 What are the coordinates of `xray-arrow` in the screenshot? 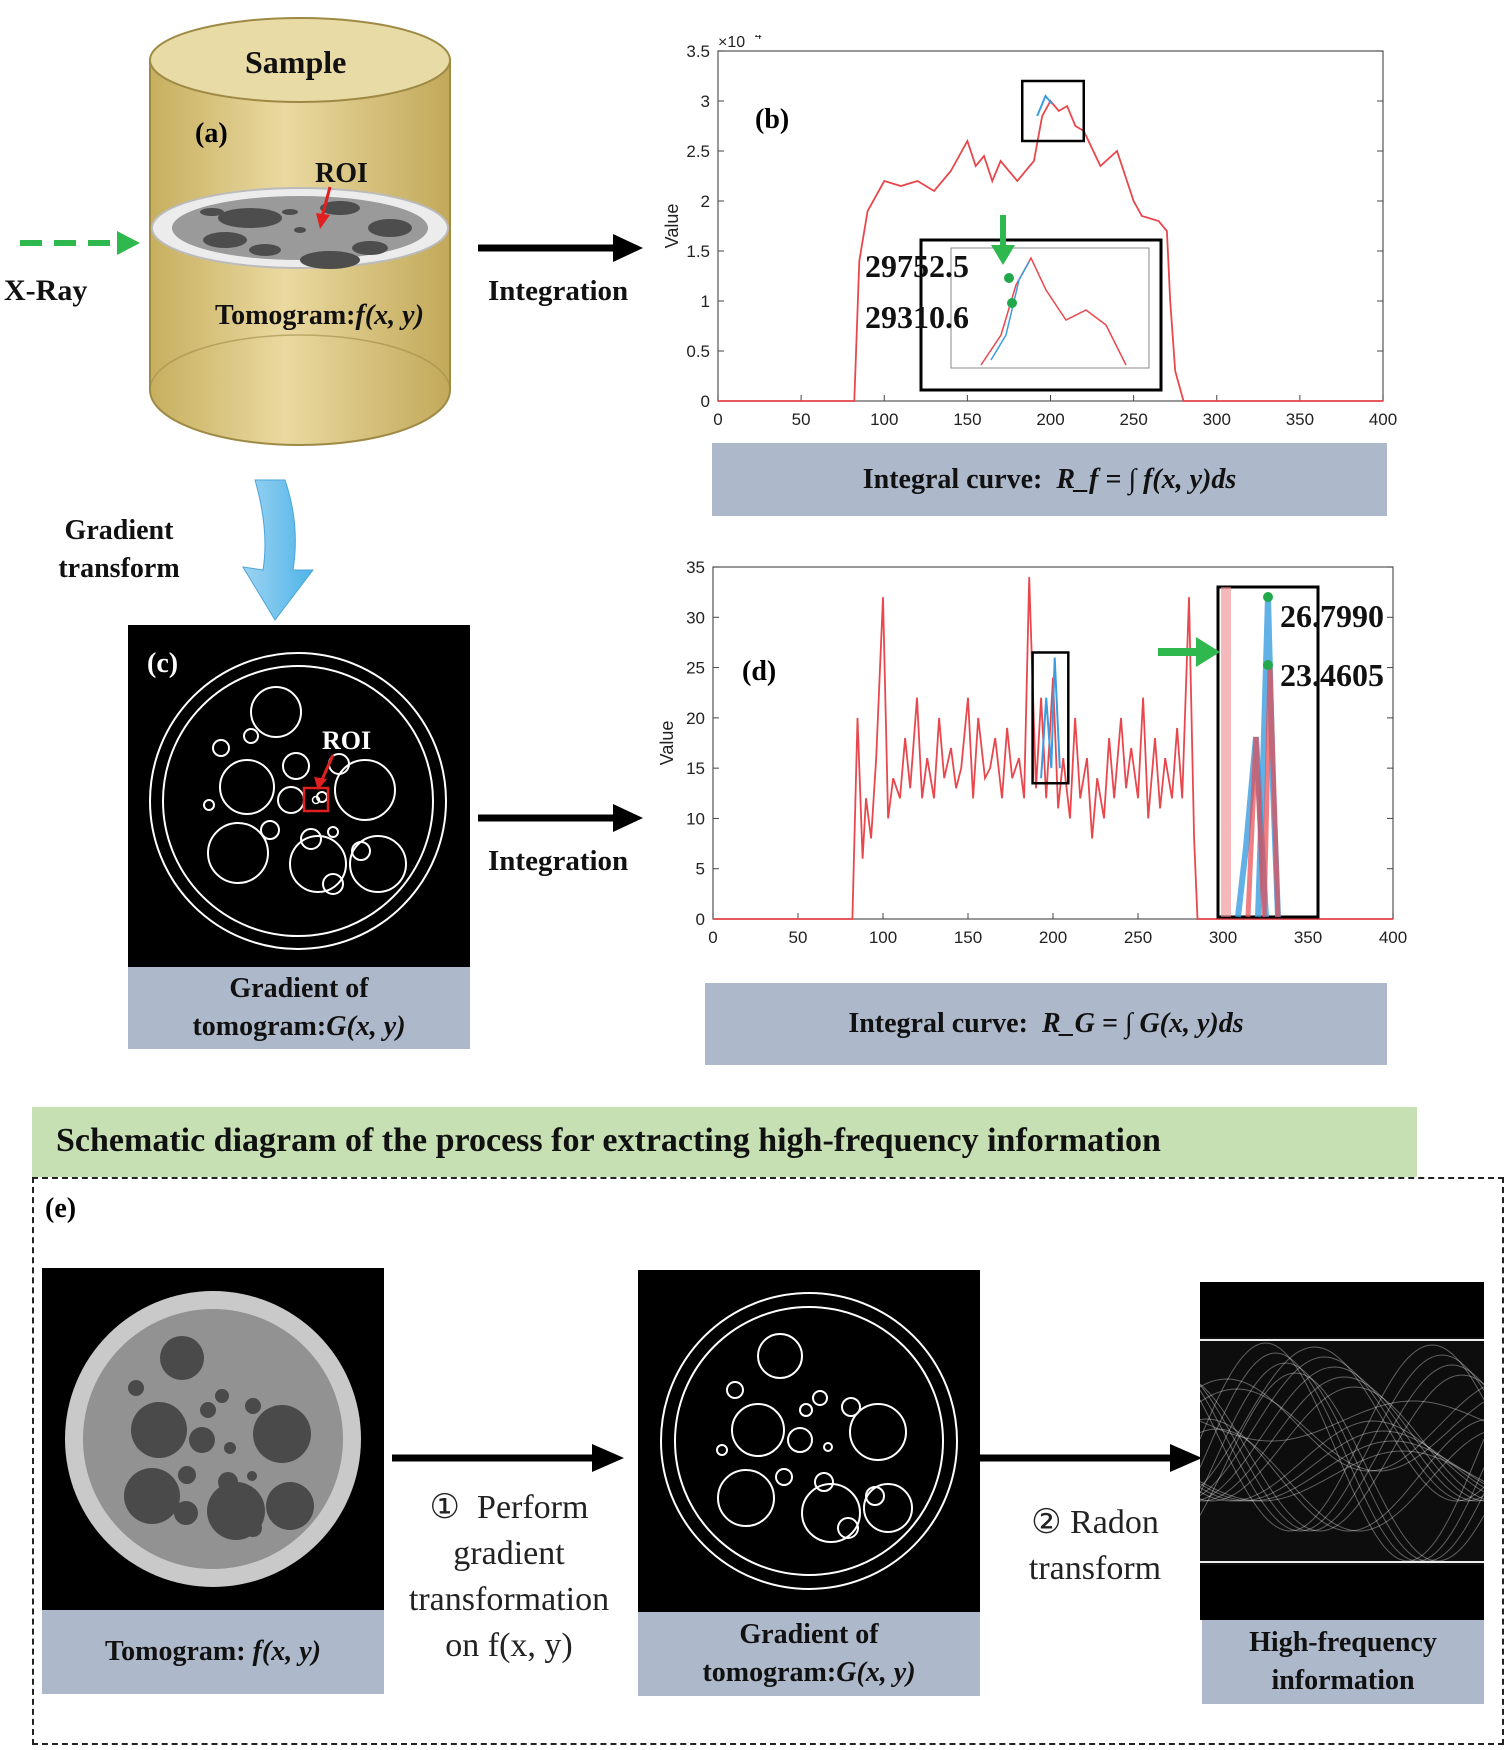 It's located at (80, 243).